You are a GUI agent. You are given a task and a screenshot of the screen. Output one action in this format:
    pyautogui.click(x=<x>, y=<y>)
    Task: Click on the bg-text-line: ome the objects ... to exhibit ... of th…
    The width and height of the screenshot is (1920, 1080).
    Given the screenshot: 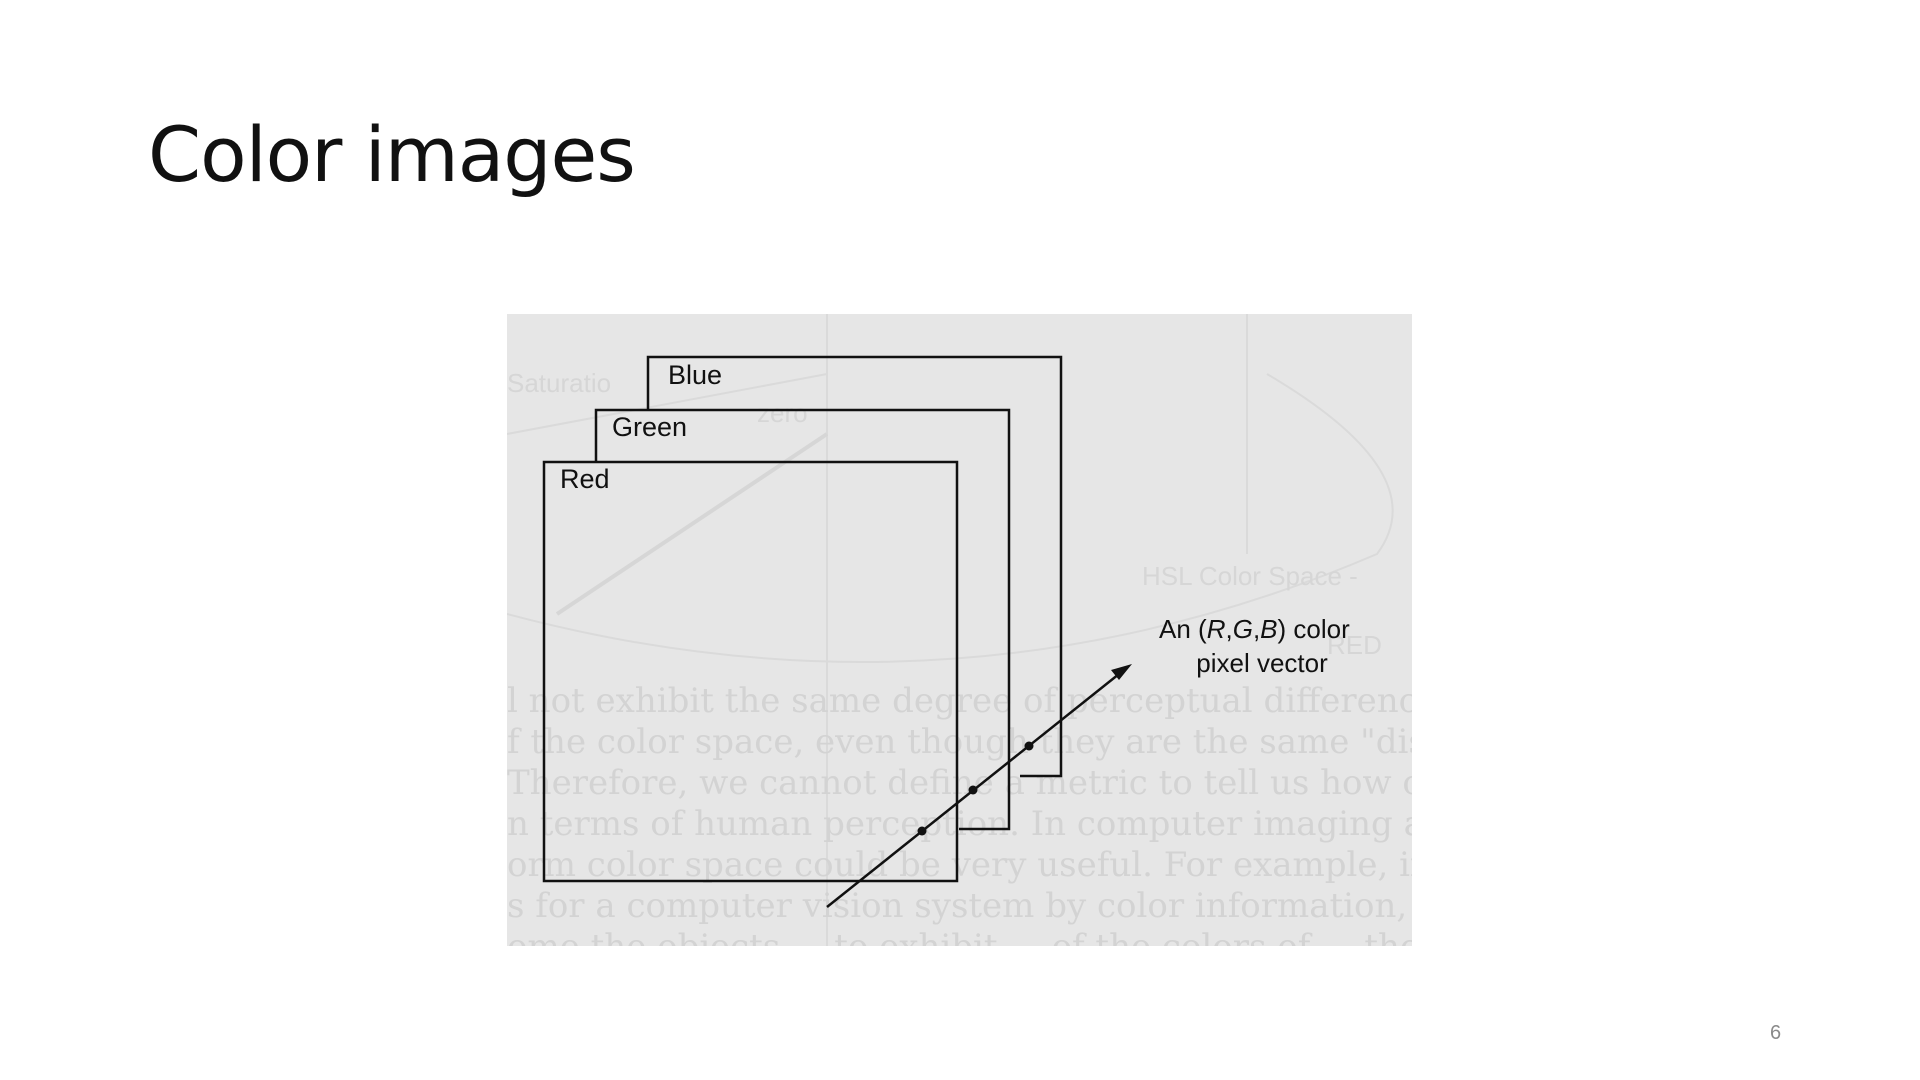 What is the action you would take?
    pyautogui.click(x=959, y=936)
    